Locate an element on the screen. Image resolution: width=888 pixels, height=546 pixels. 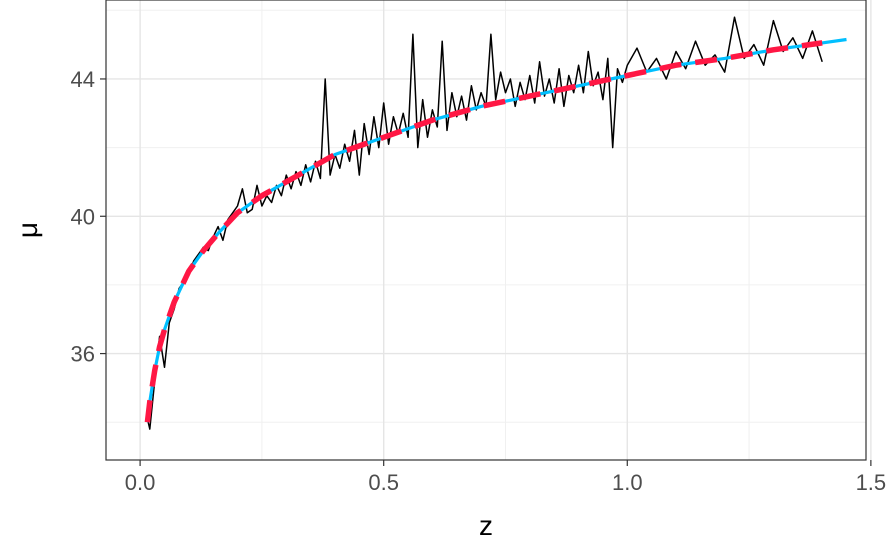
x-tick-label: 0.0 is located at coordinates (140, 482).